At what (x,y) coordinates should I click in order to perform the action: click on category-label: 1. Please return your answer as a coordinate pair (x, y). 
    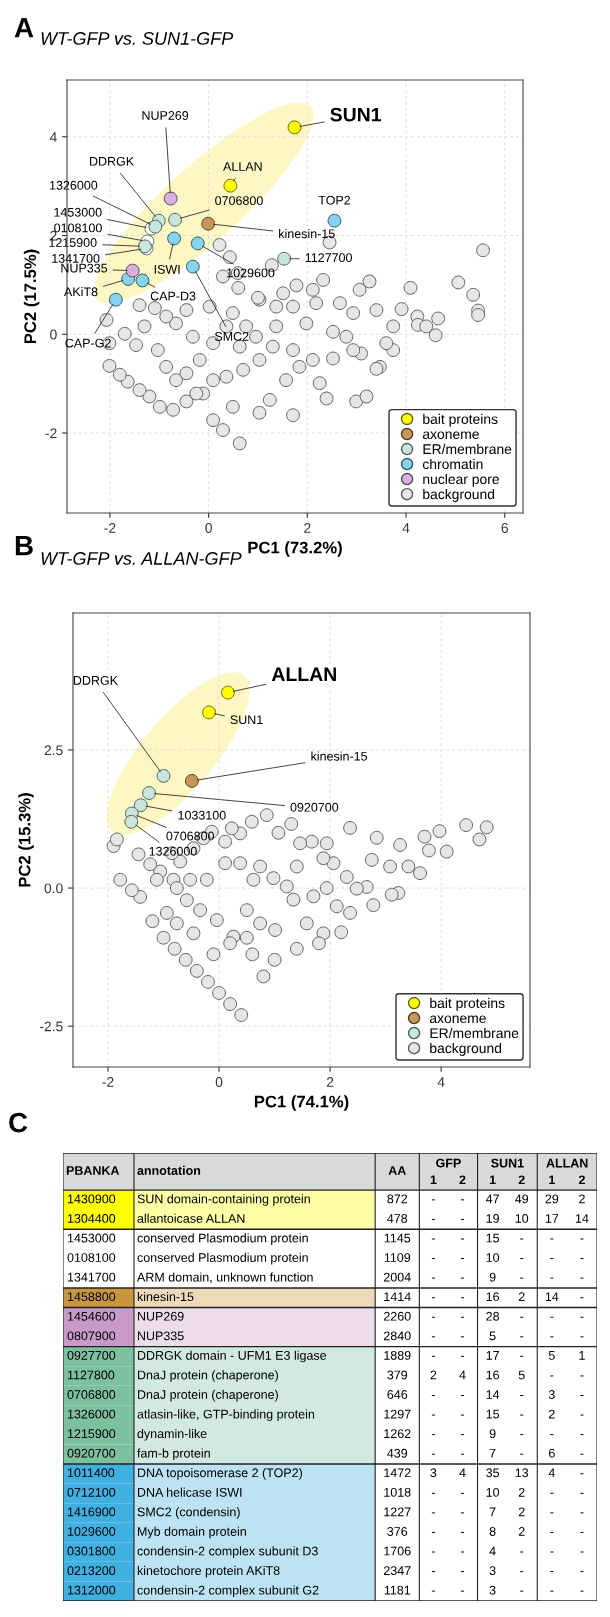
    Looking at the image, I should click on (552, 1180).